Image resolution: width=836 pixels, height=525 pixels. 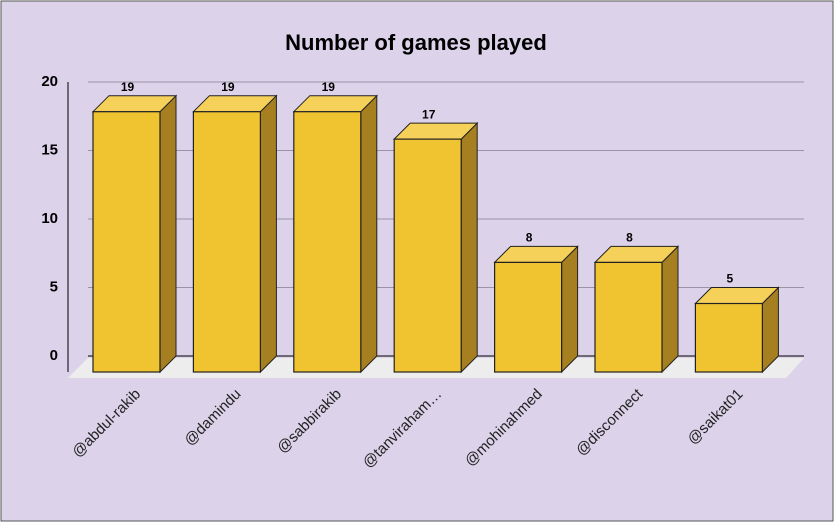 What do you see at coordinates (54, 286) in the screenshot?
I see `y-tick-label: 5` at bounding box center [54, 286].